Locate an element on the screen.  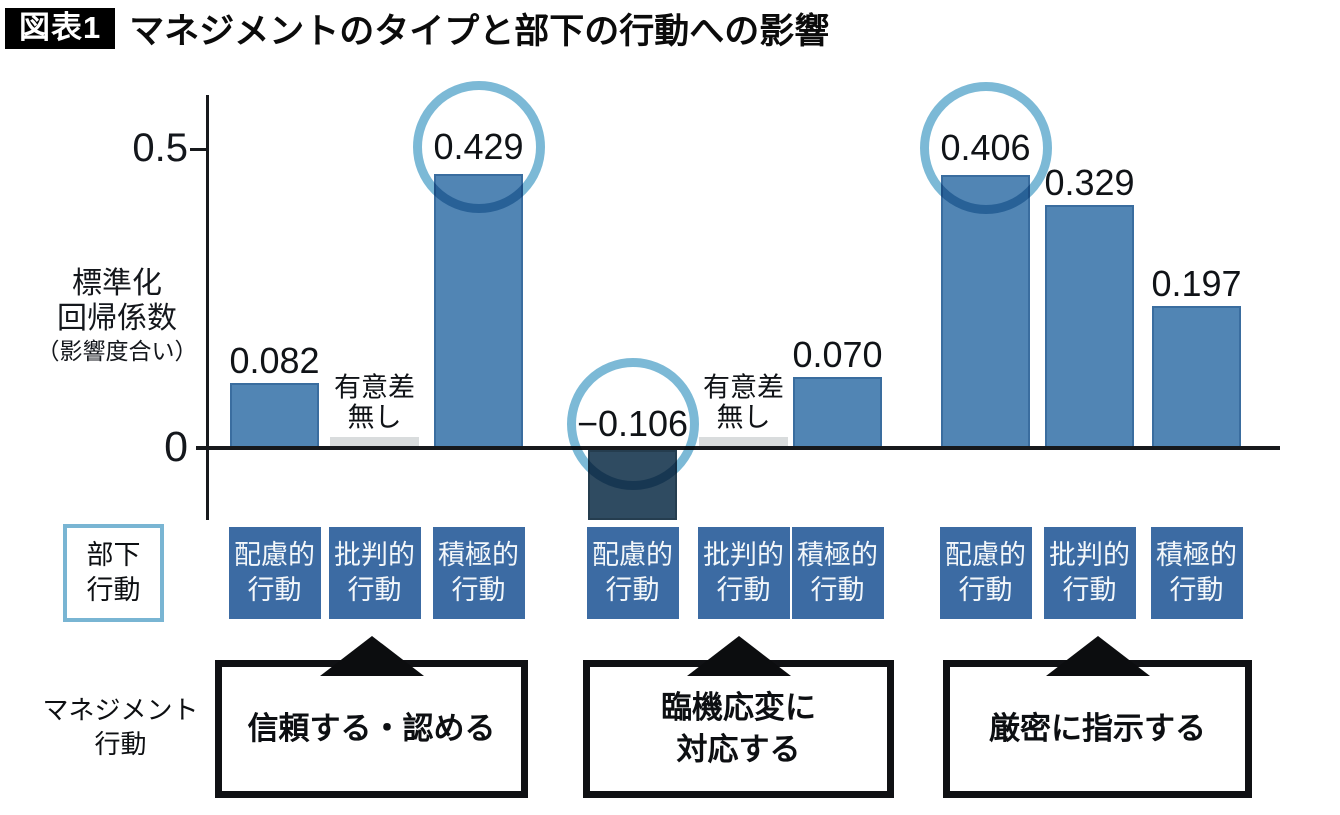
management-box-label: 信頼する・認める is located at coordinates (371, 729).